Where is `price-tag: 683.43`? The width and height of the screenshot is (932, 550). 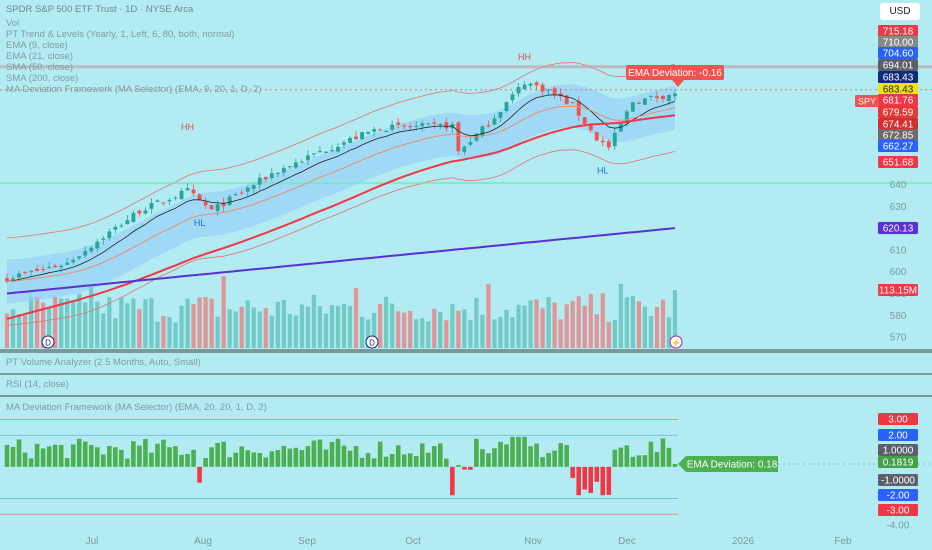 price-tag: 683.43 is located at coordinates (898, 78).